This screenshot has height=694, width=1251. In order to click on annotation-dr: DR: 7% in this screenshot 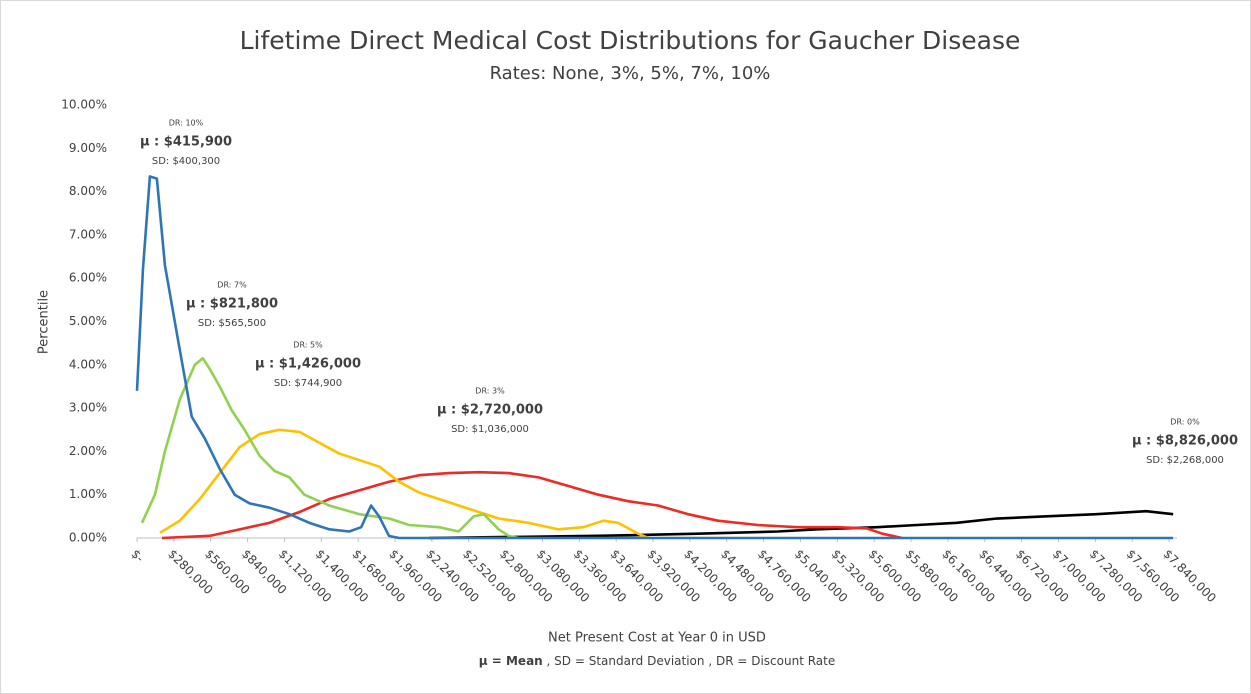, I will do `click(232, 285)`.